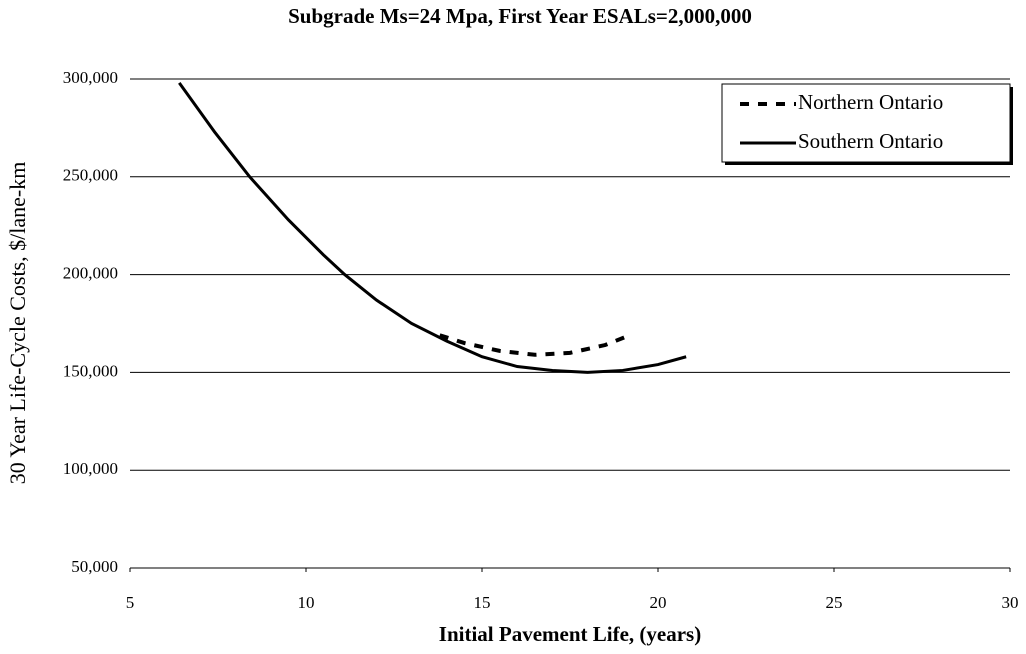 The height and width of the screenshot is (654, 1026). Describe the element at coordinates (94, 566) in the screenshot. I see `y-tick-label: 50,000` at that location.